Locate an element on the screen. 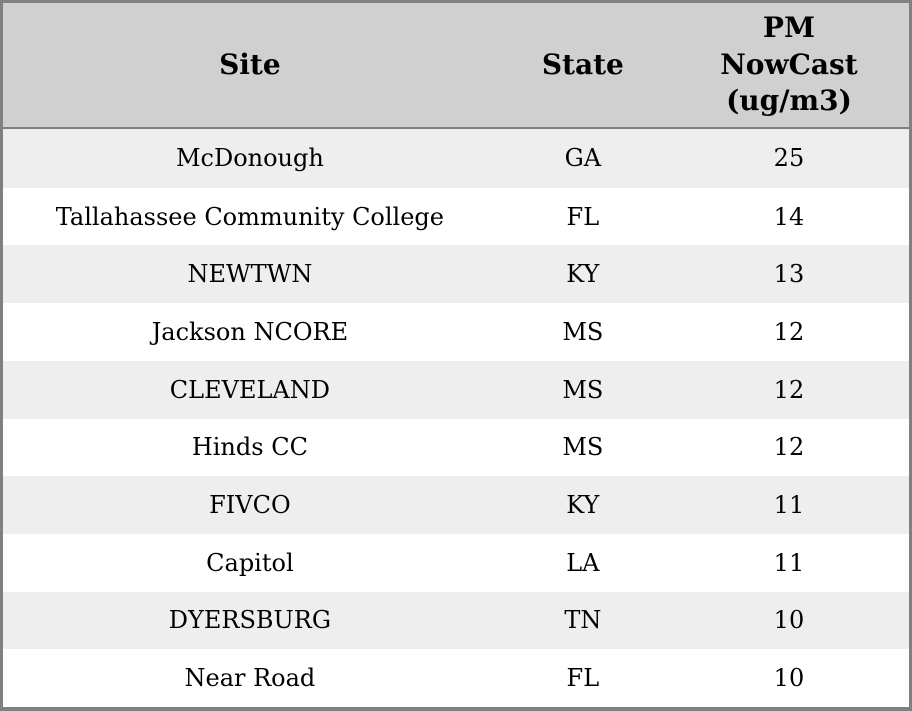  site-cell: FIVCO is located at coordinates (250, 505).